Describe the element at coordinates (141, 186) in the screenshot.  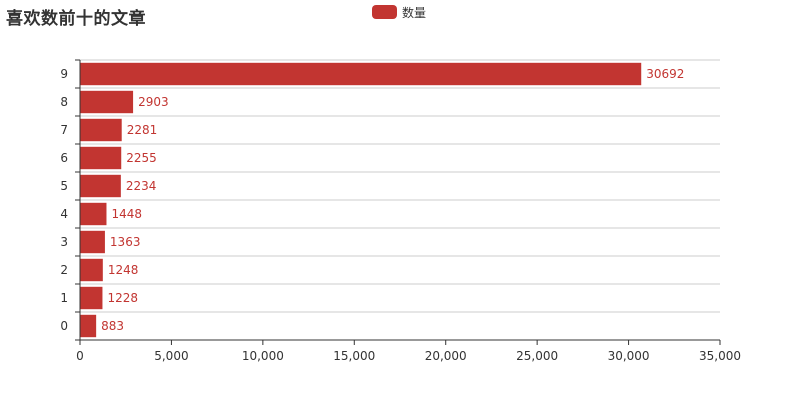
I see `data-label-5: 2234` at that location.